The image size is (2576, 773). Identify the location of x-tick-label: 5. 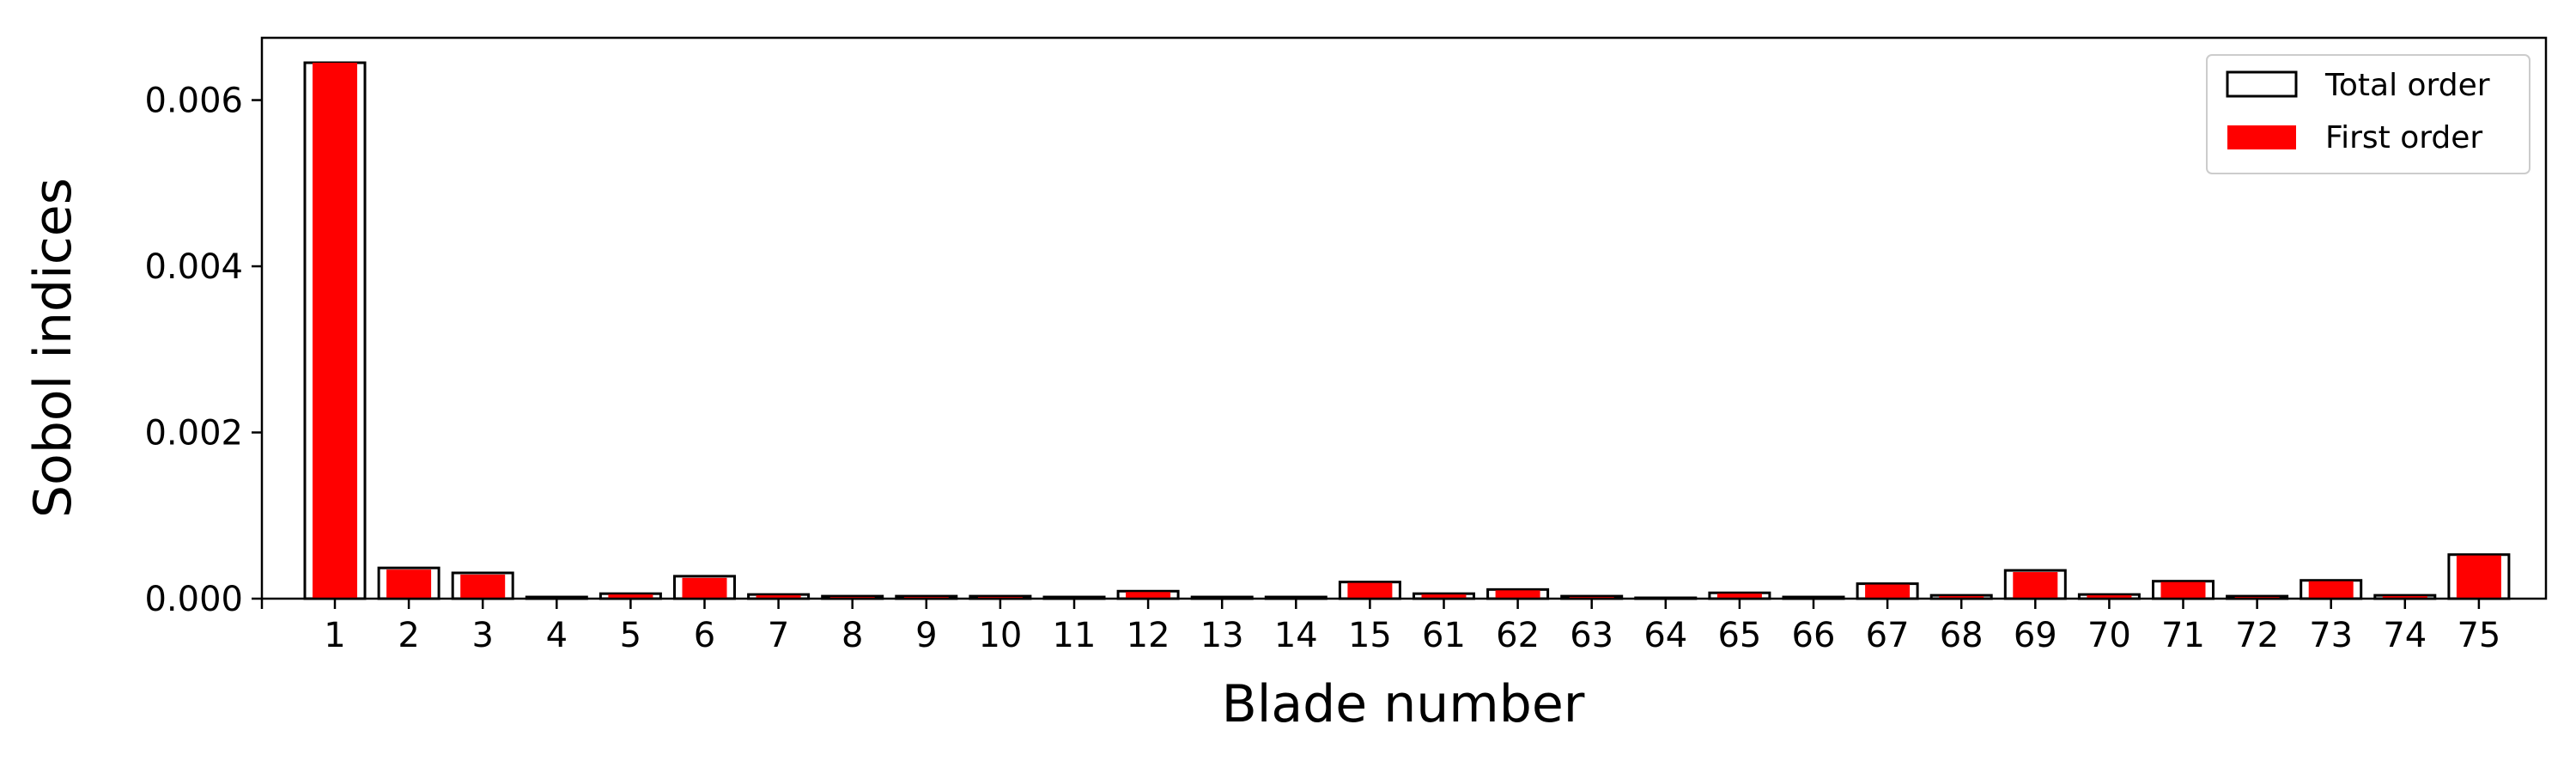
(630, 635).